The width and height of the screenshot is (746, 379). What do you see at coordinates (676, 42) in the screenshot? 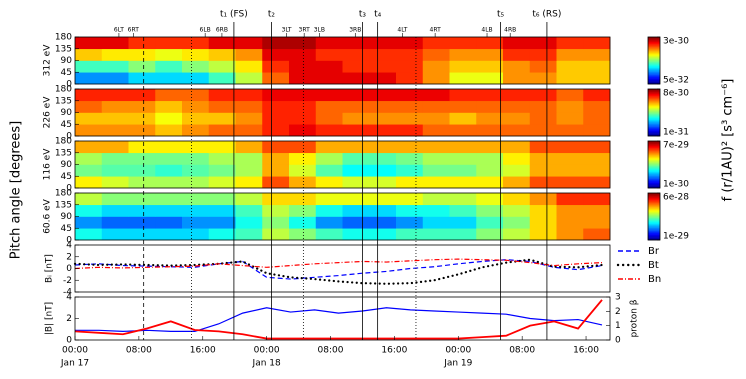
I see `colorbar-tick-label: 3e-30` at bounding box center [676, 42].